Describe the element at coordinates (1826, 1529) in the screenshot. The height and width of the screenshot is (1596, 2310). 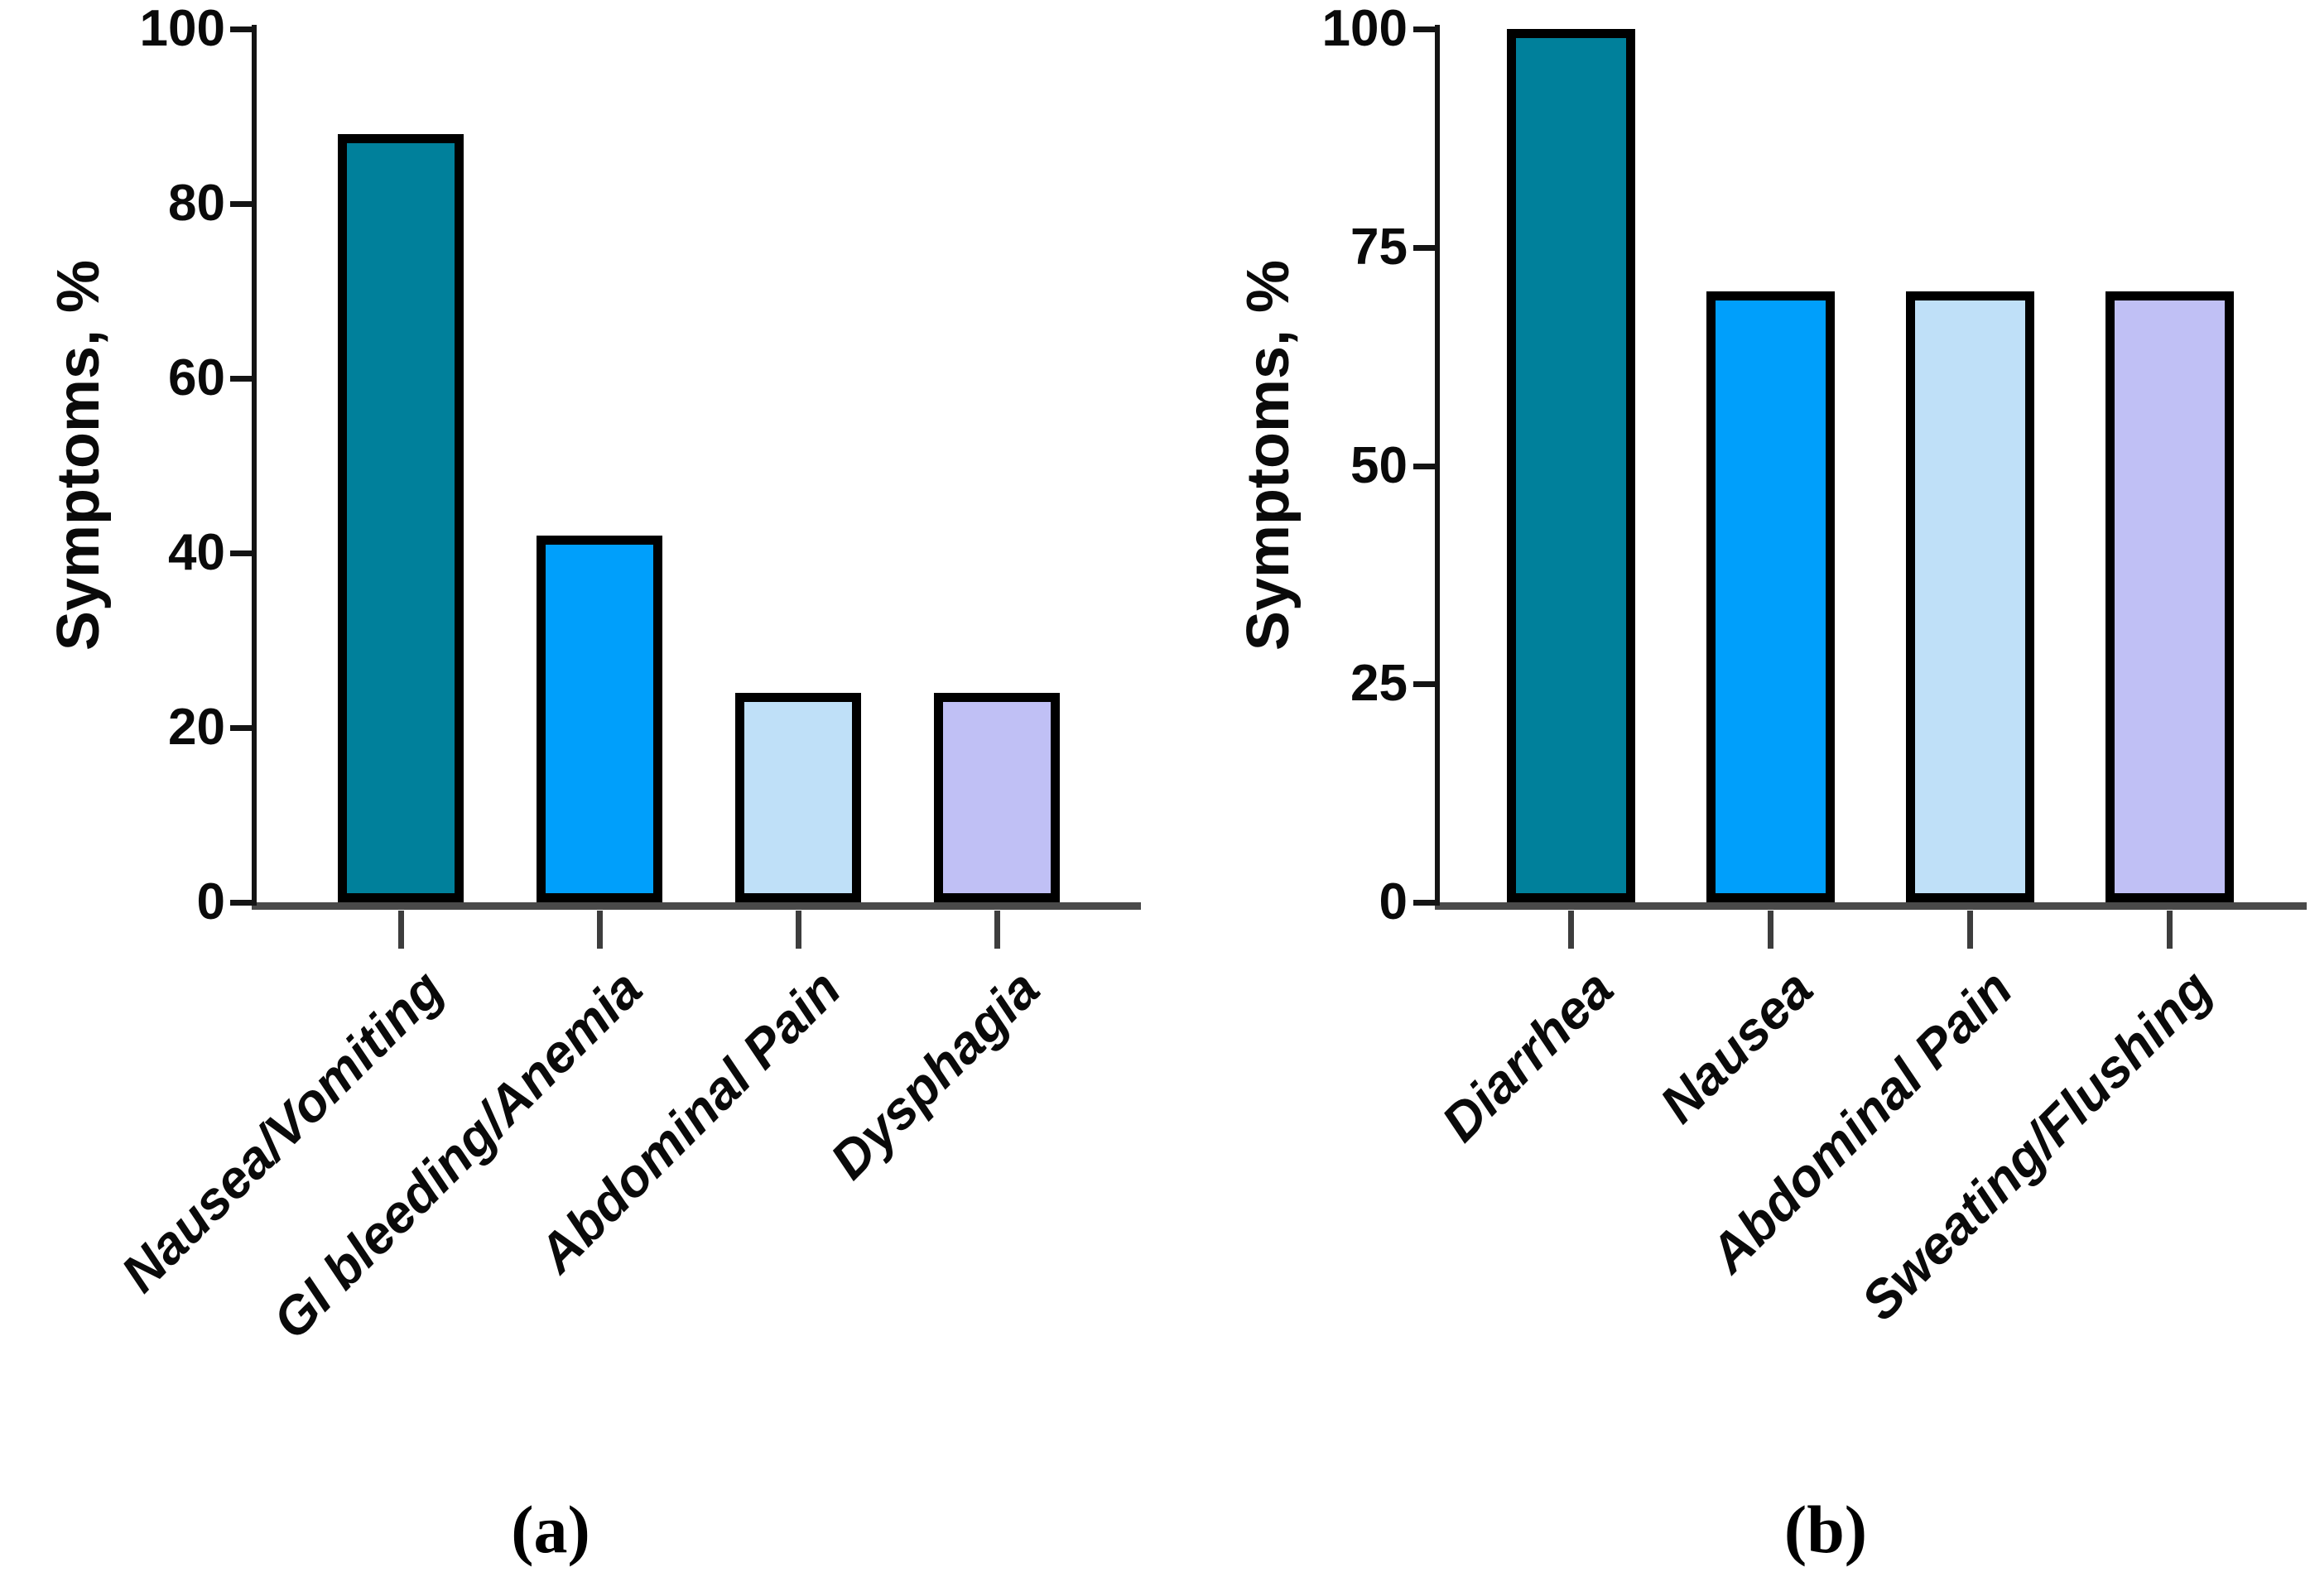
I see `panel-b-caption: (b)` at that location.